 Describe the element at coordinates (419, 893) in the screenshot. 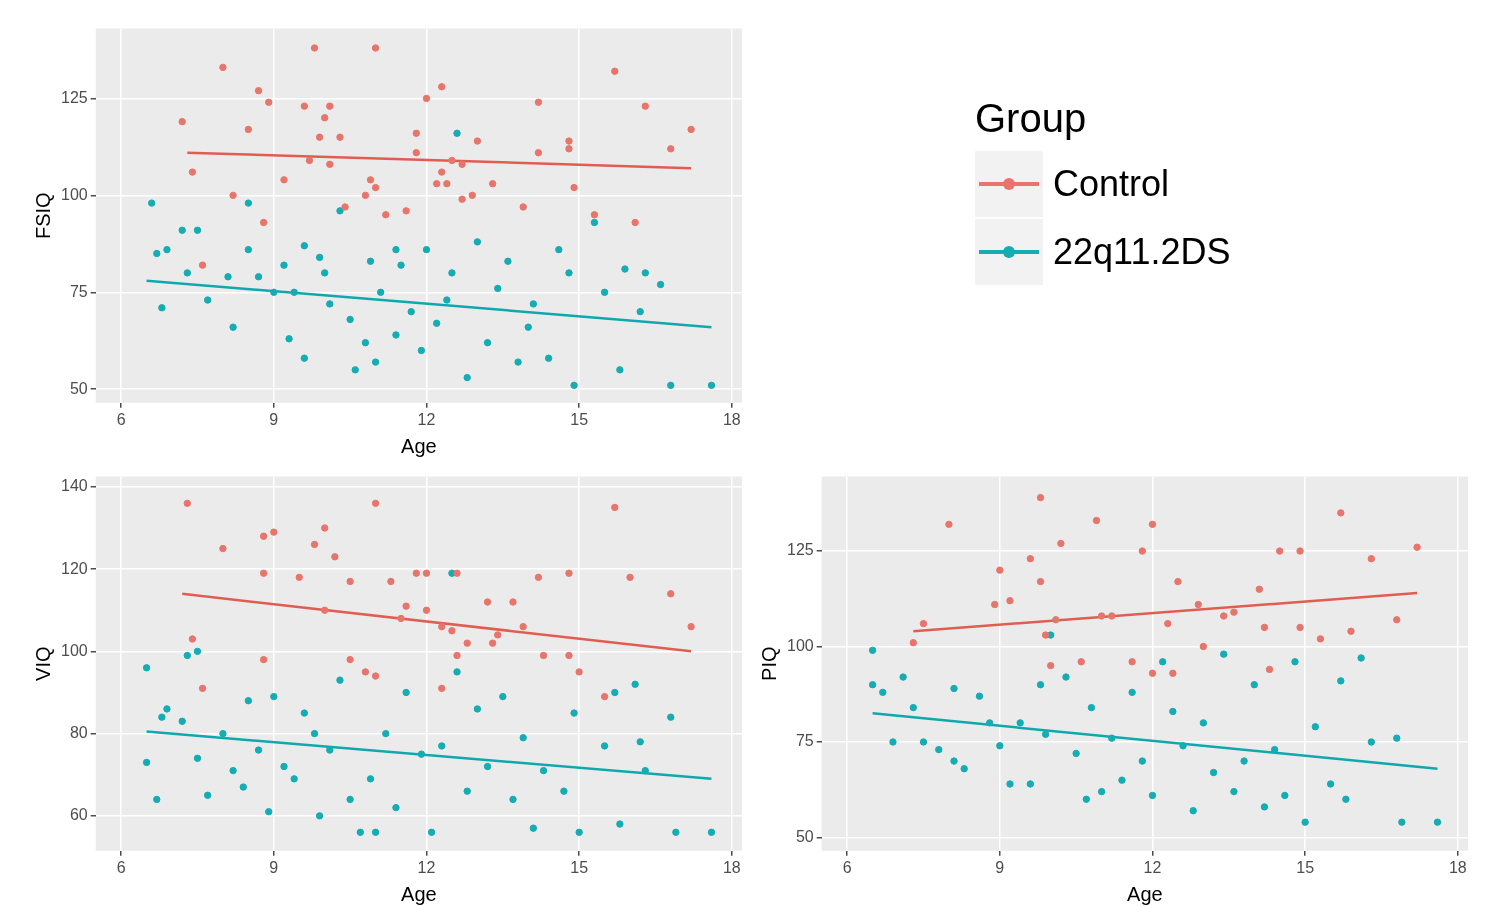

I see `x-axis-title: Age` at that location.